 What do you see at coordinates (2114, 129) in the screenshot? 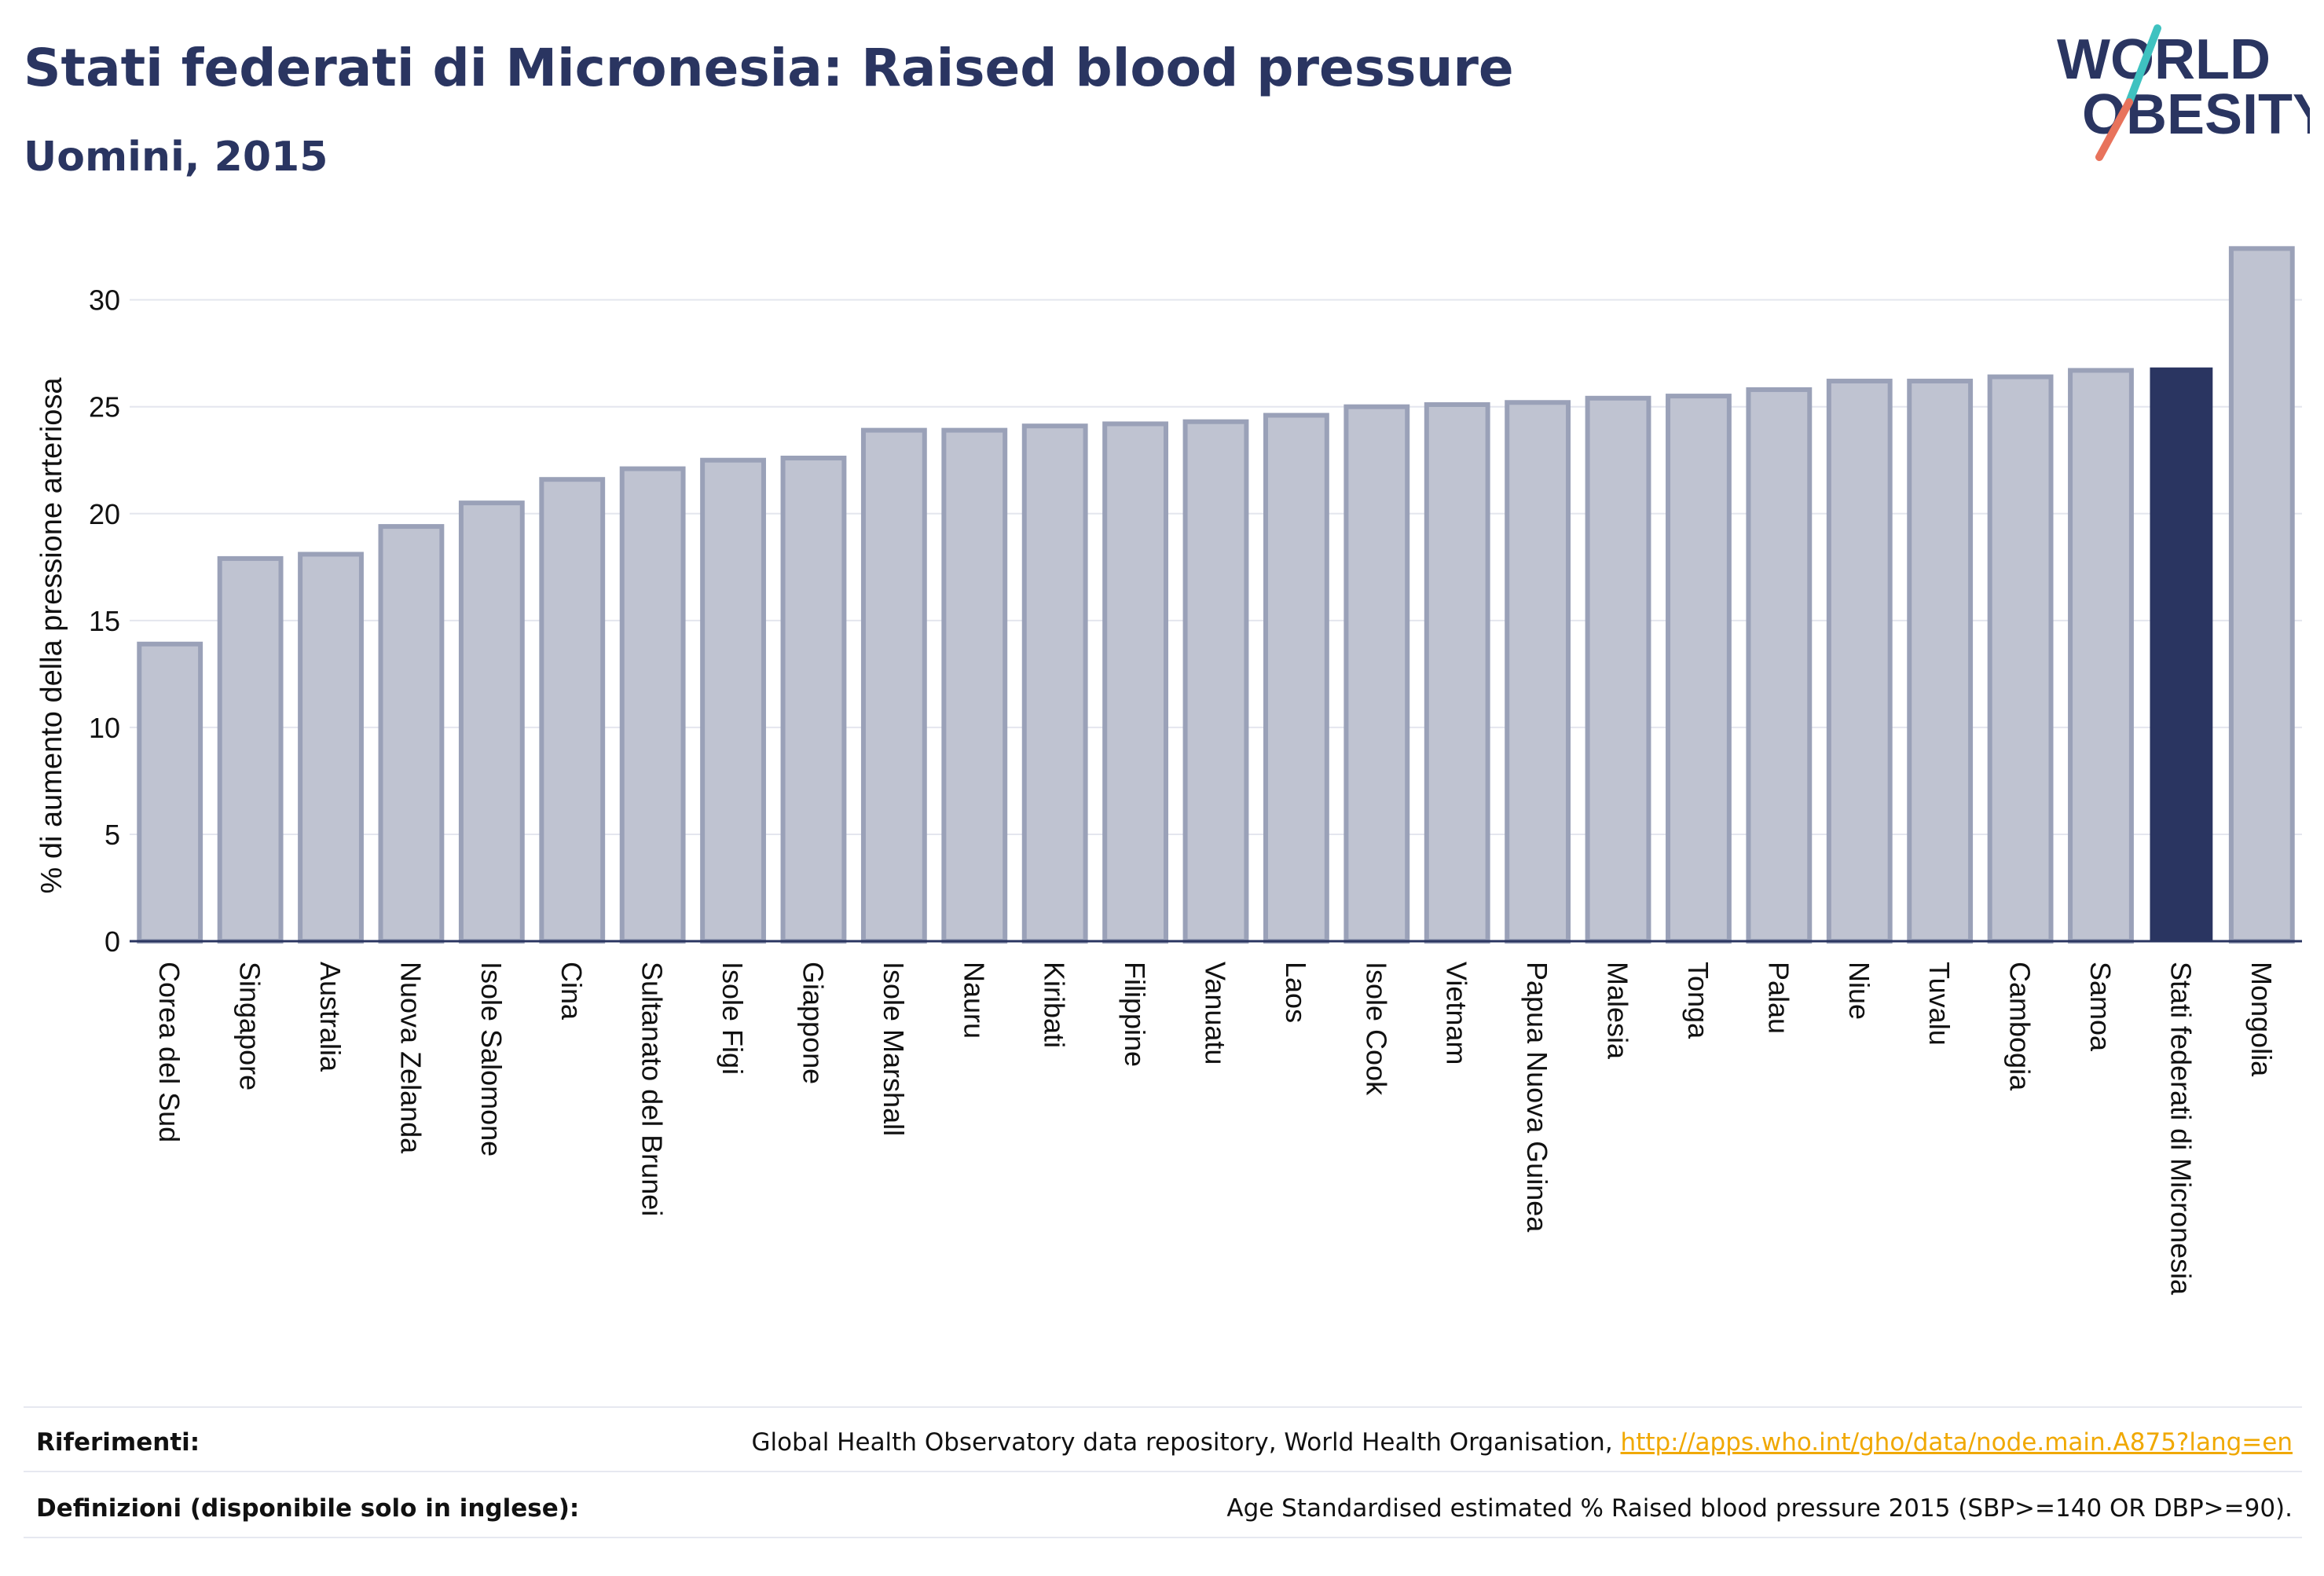
I see `logo-slash-coral` at bounding box center [2114, 129].